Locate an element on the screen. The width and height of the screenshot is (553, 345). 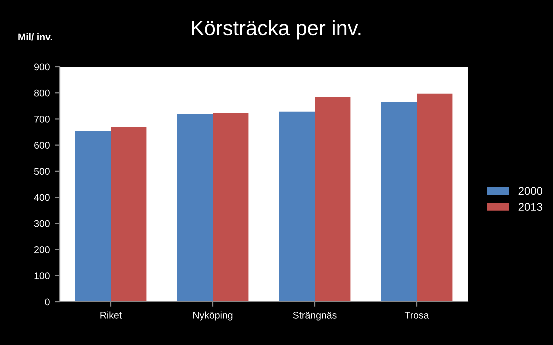
x-tick-label: Strängnäs is located at coordinates (315, 316).